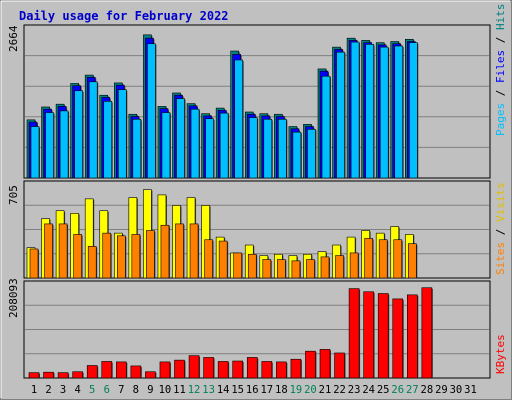 The image size is (512, 400). Describe the element at coordinates (397, 390) in the screenshot. I see `x-label-day-26: 26` at that location.